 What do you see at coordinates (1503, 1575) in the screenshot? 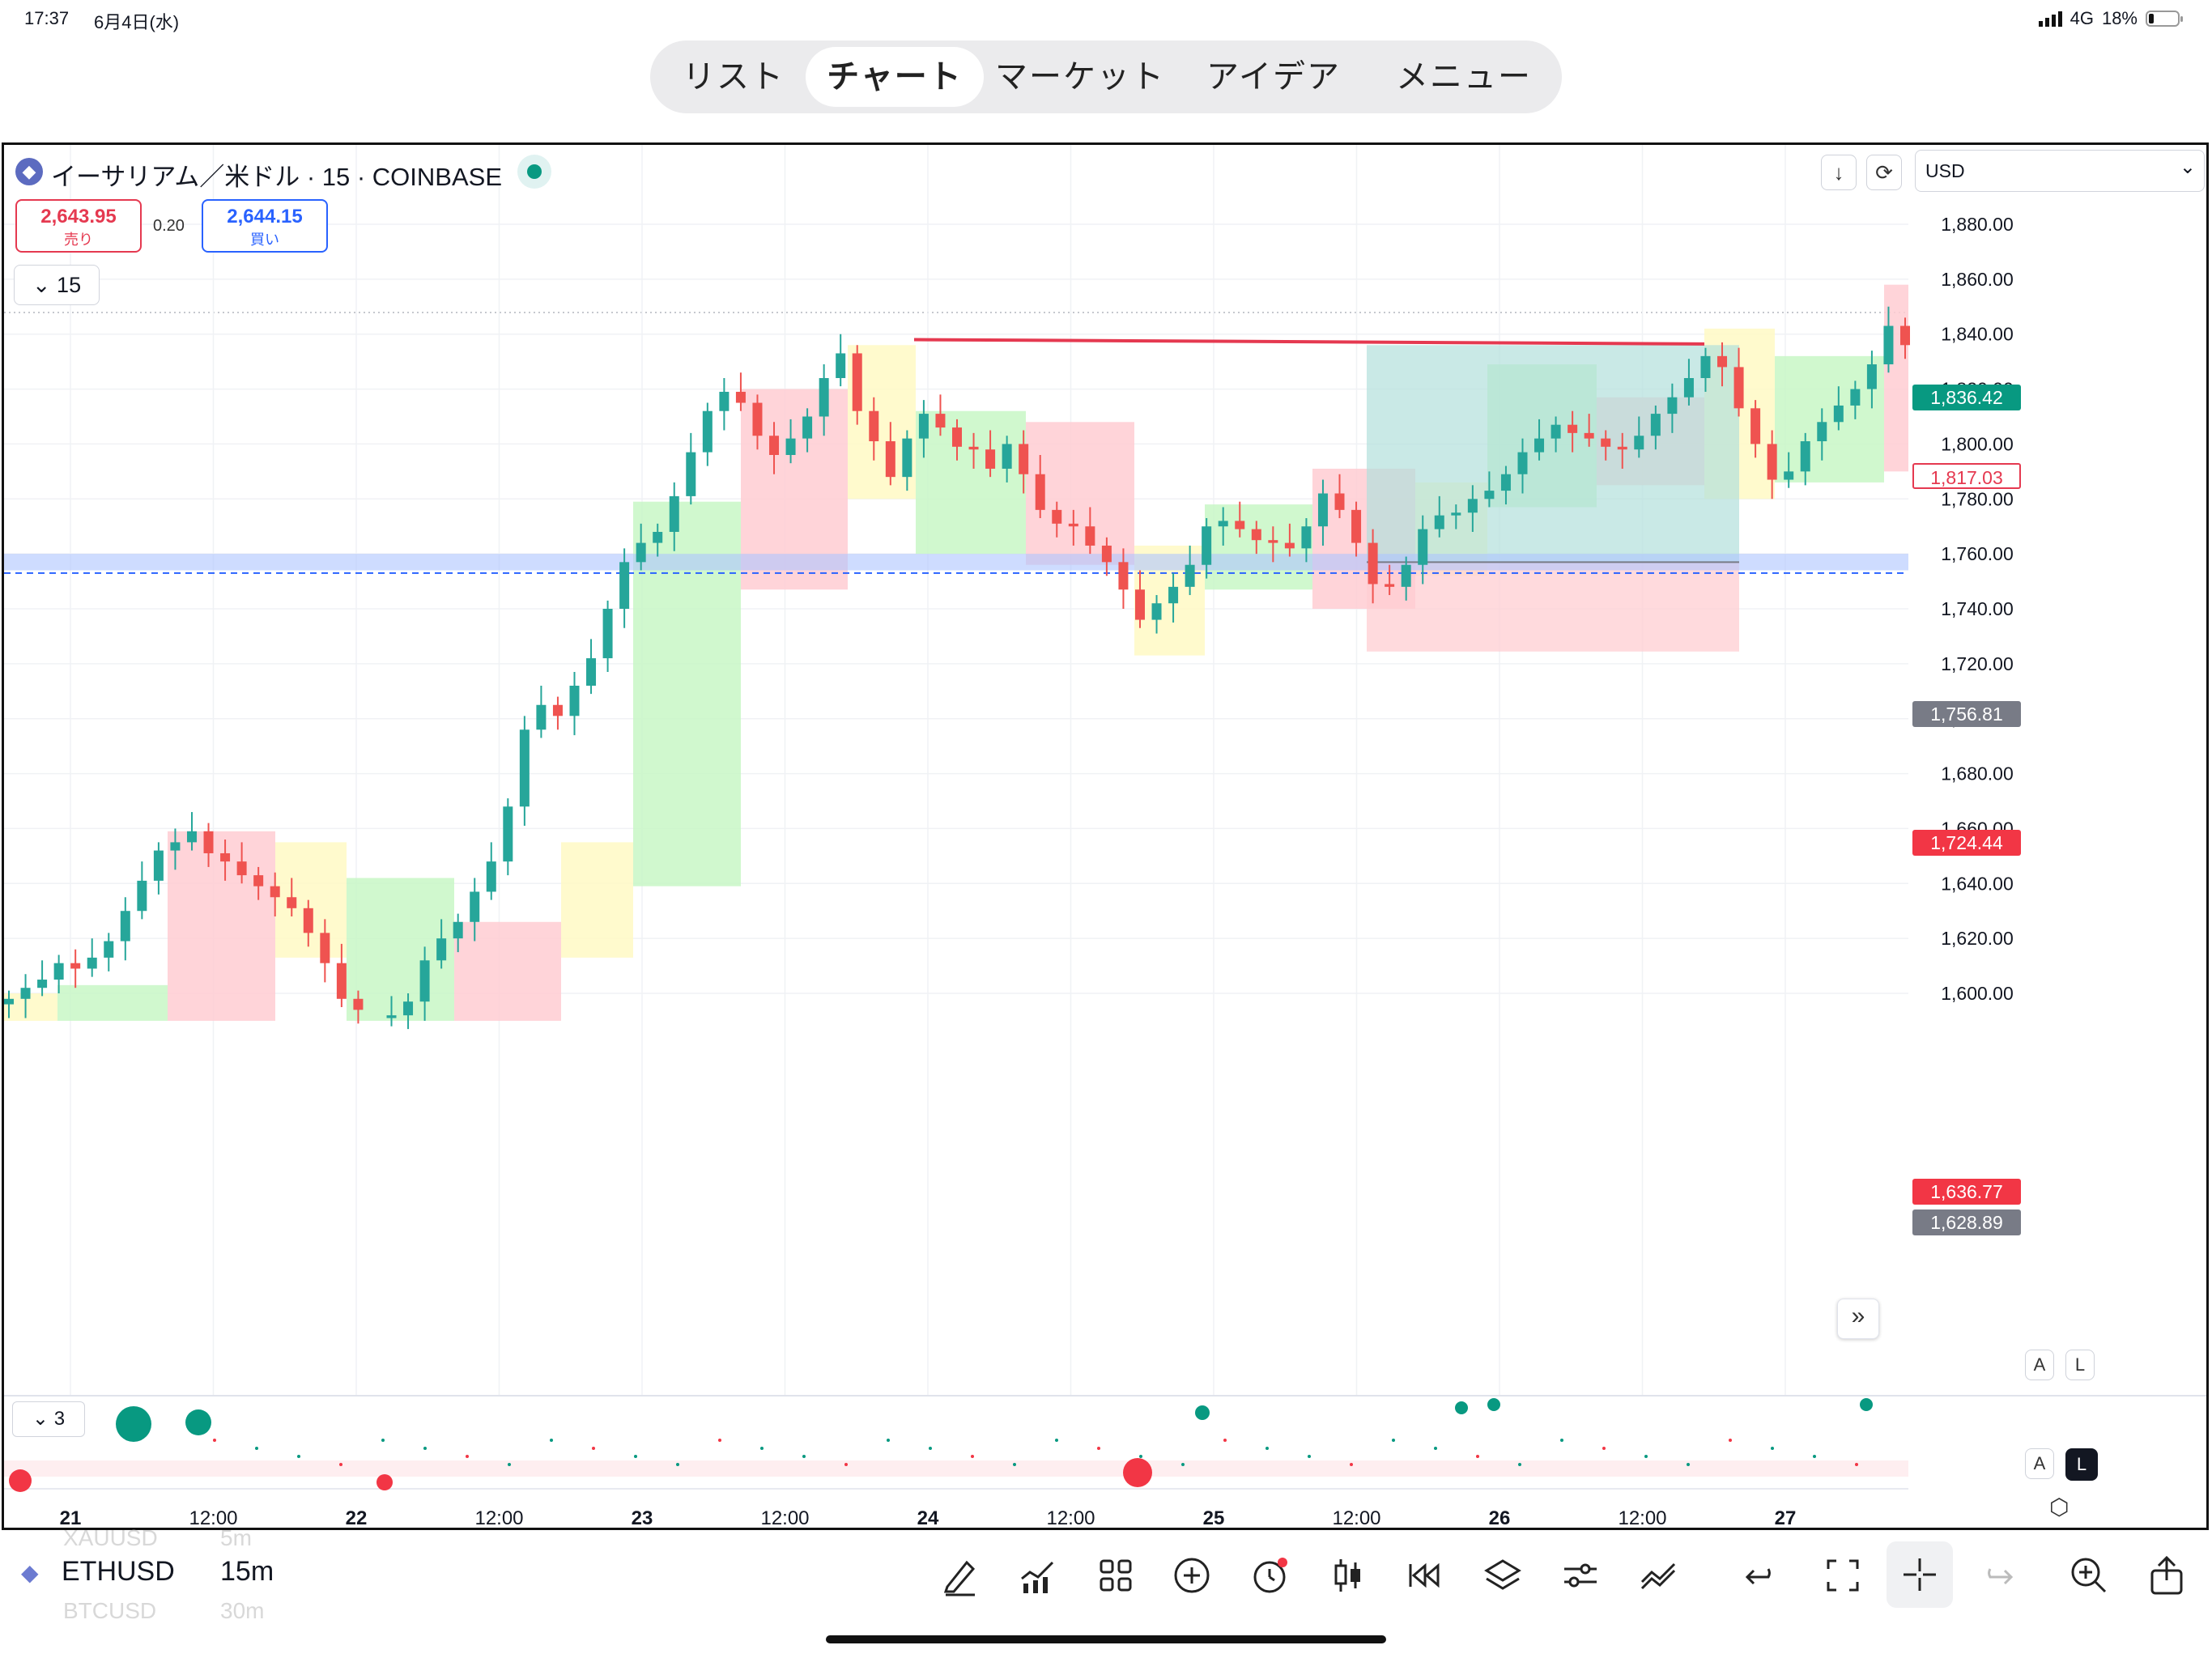
I see `layers-icon` at bounding box center [1503, 1575].